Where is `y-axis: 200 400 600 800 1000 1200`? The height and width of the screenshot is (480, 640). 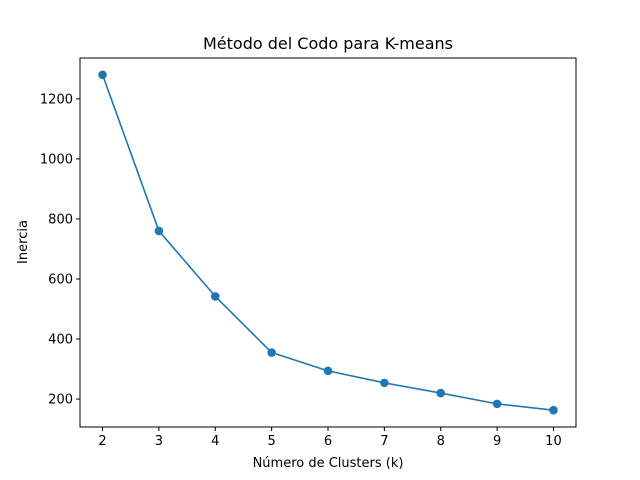
y-axis: 200 400 600 800 1000 1200 is located at coordinates (60, 250).